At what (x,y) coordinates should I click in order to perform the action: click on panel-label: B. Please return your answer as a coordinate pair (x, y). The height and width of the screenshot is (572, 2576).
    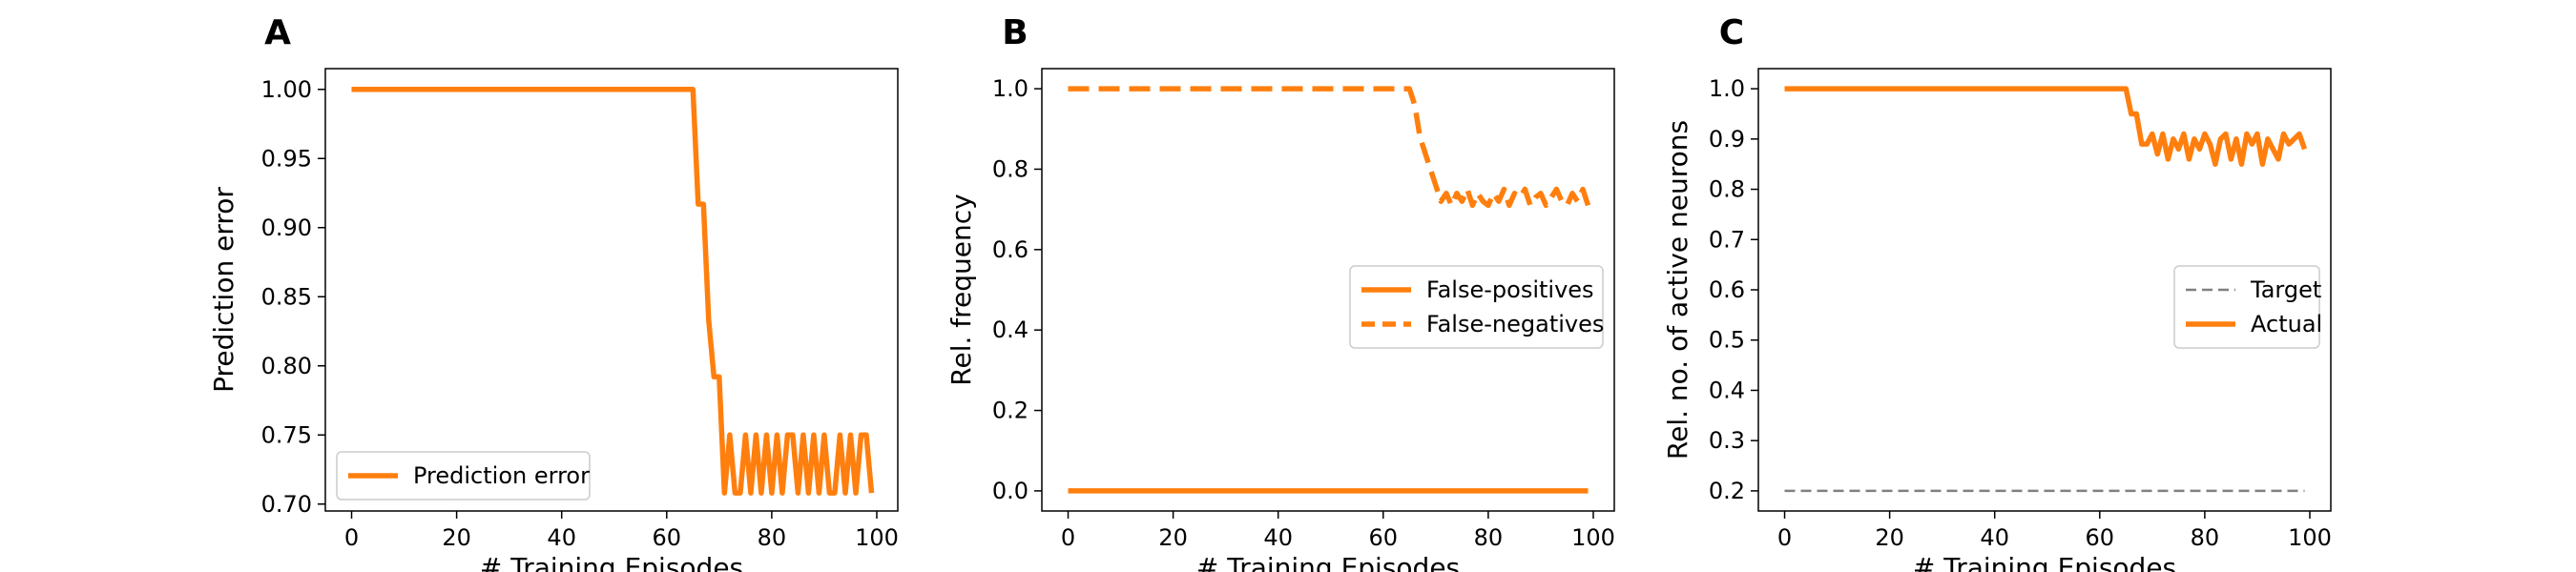
    Looking at the image, I should click on (1015, 33).